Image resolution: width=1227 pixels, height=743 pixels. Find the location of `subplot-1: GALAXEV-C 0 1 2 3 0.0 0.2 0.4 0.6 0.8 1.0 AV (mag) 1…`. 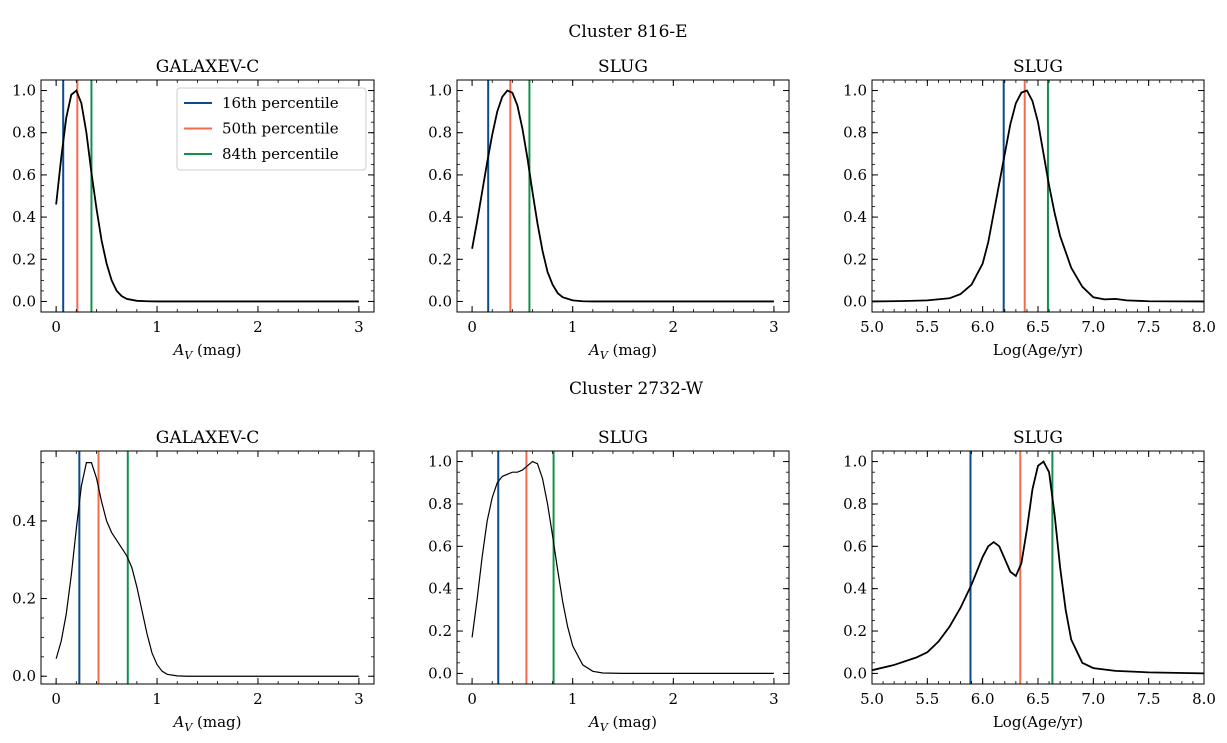

subplot-1: GALAXEV-C 0 1 2 3 0.0 0.2 0.4 0.6 0.8 1.0 AV (mag) 1… is located at coordinates (193, 209).